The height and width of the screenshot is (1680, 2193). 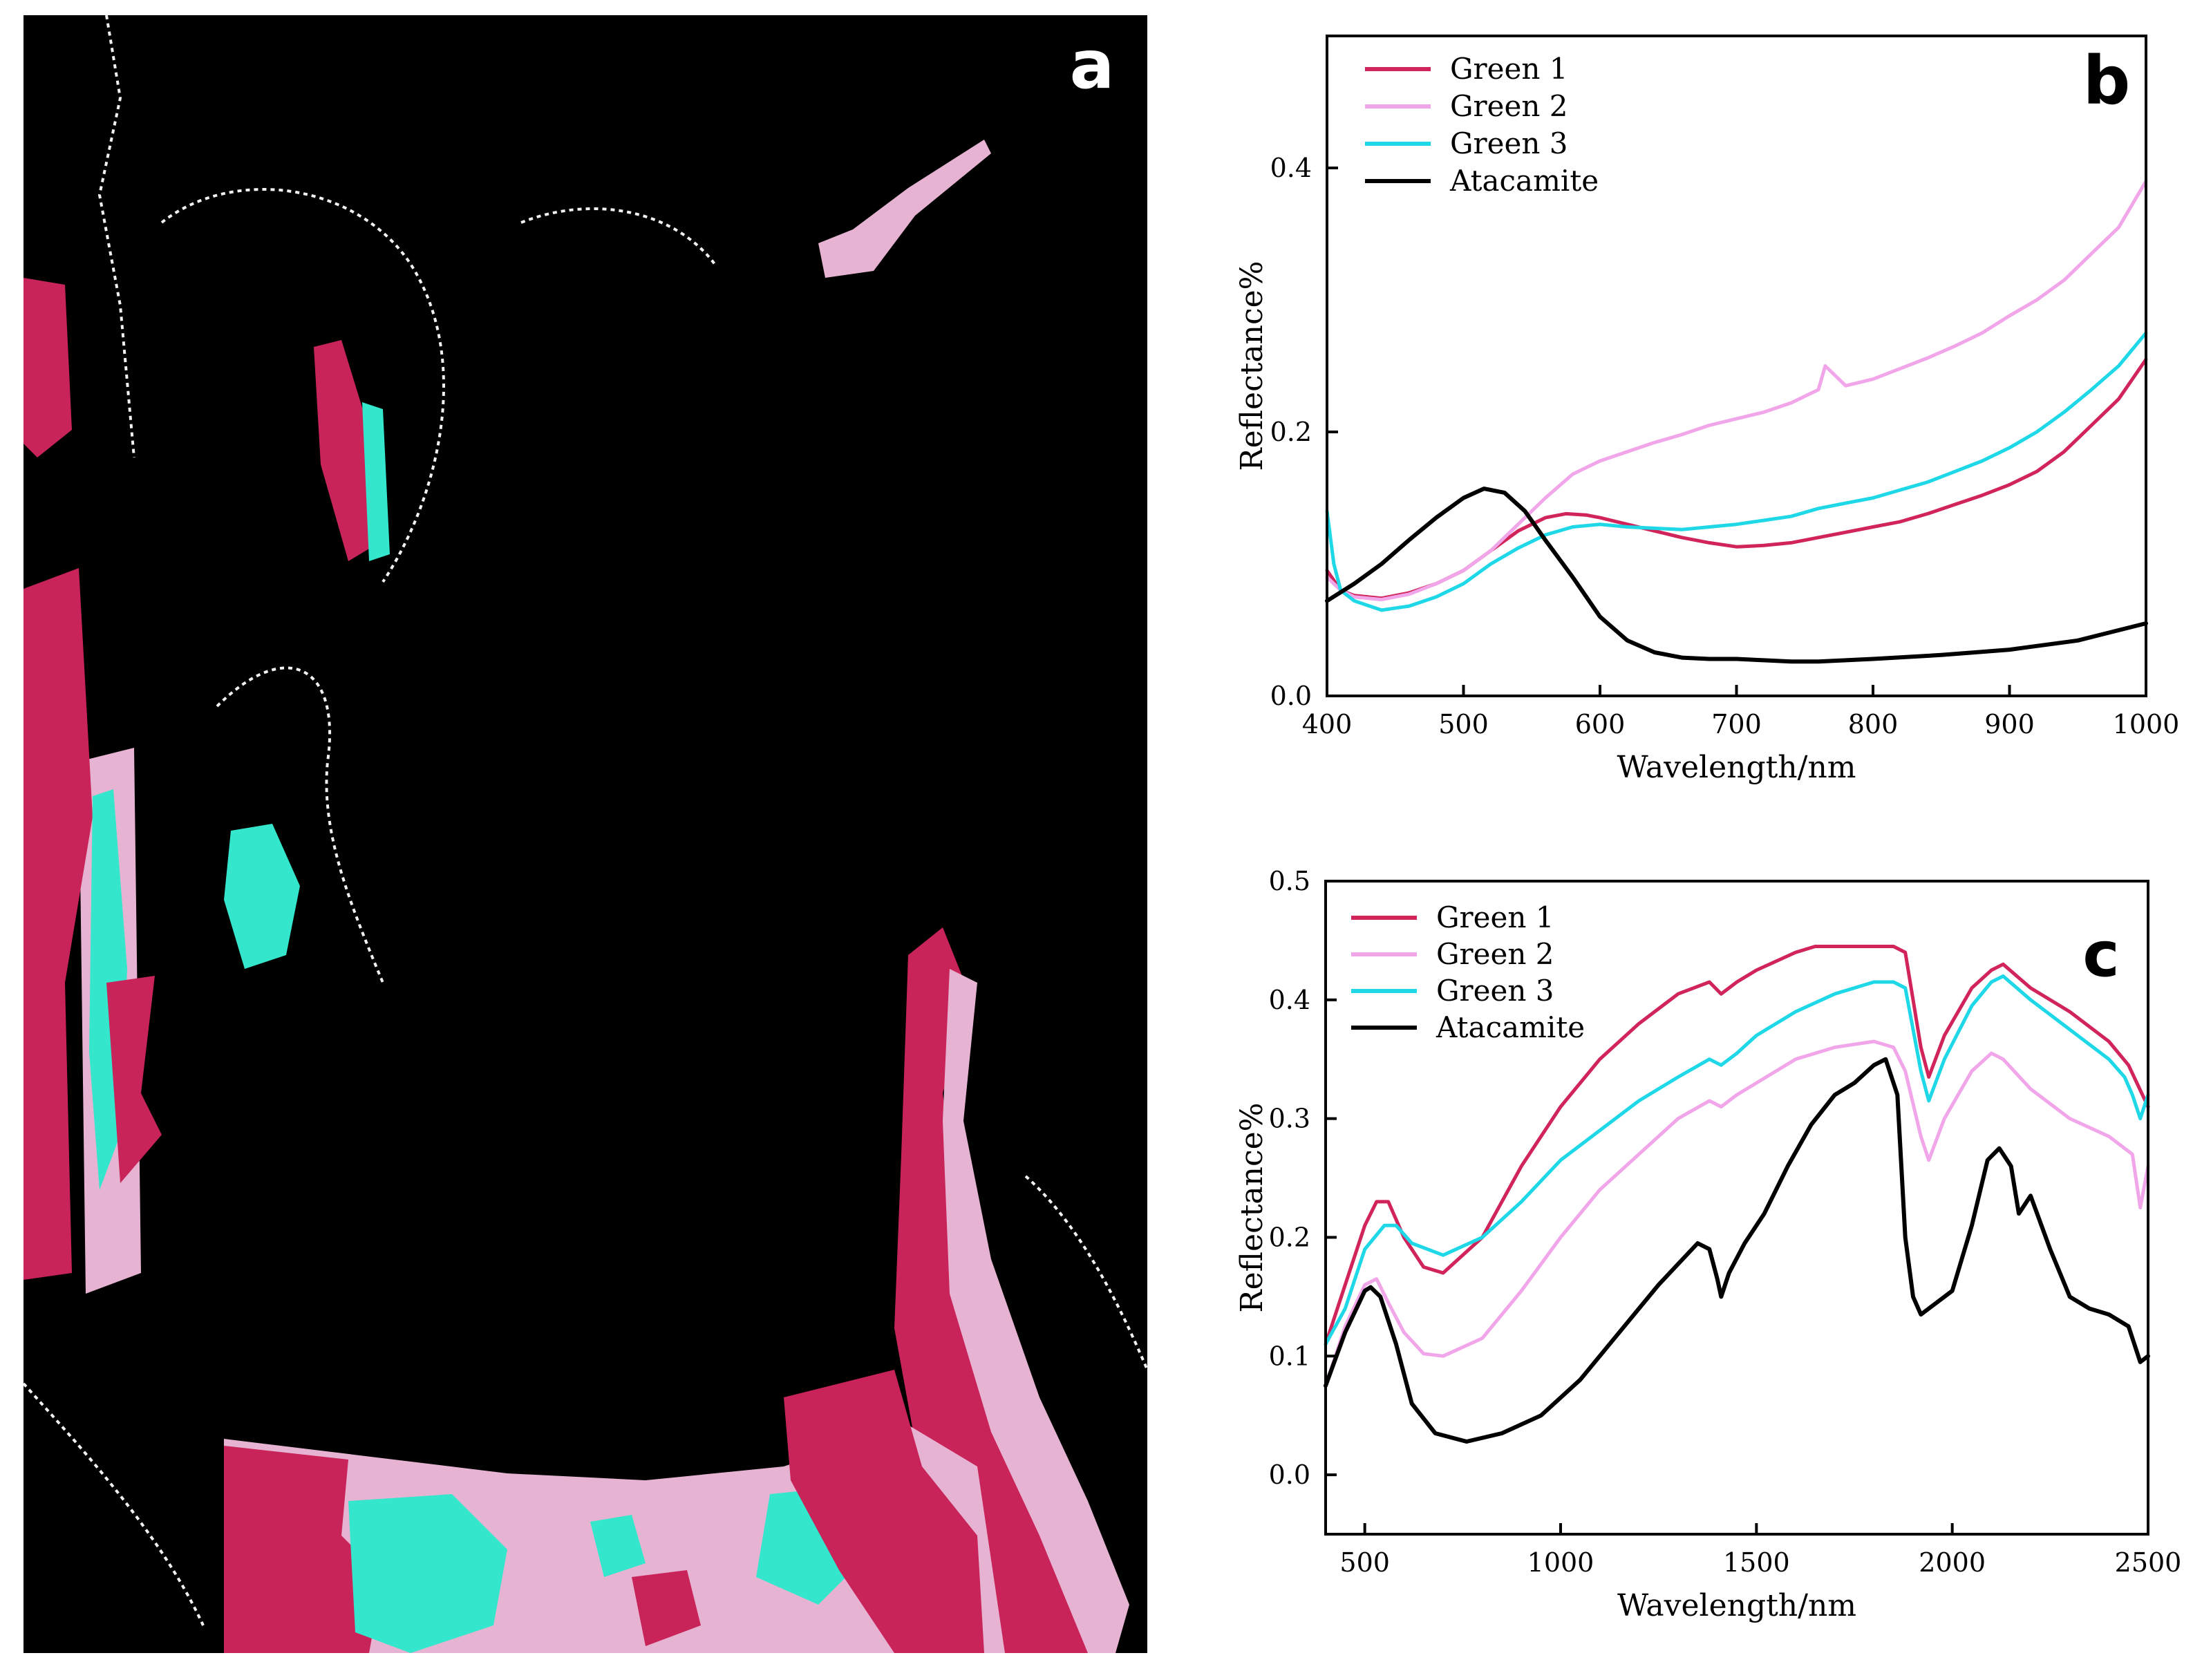 What do you see at coordinates (1289, 1119) in the screenshot?
I see `y-tick-label: 0.3` at bounding box center [1289, 1119].